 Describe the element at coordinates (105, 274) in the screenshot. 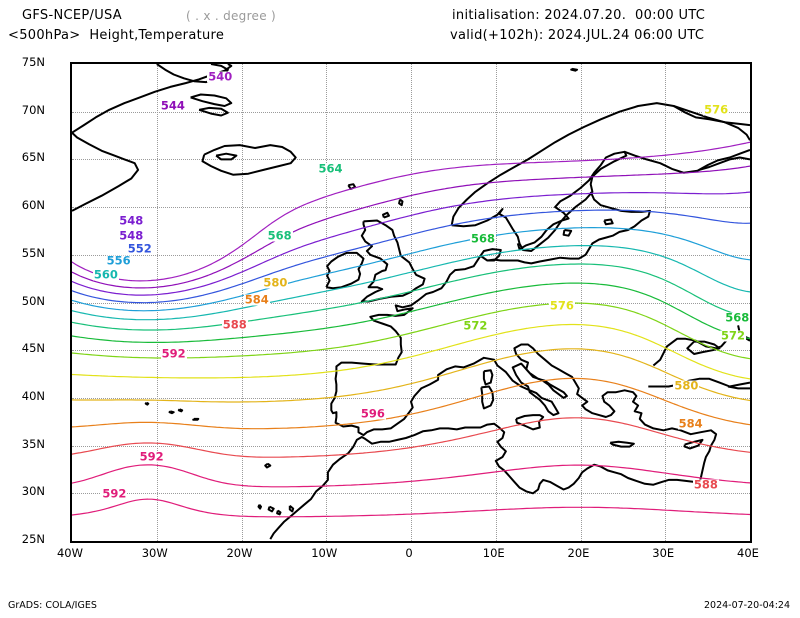

I see `contour-label: 560` at that location.